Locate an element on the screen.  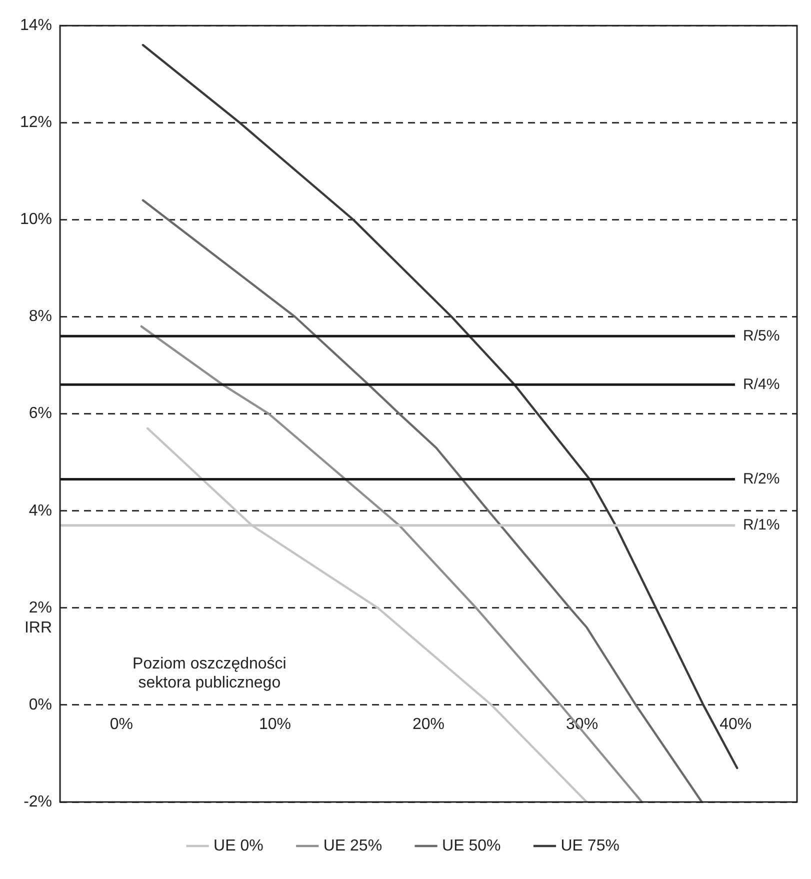
y-tick-label: -2% is located at coordinates (38, 801).